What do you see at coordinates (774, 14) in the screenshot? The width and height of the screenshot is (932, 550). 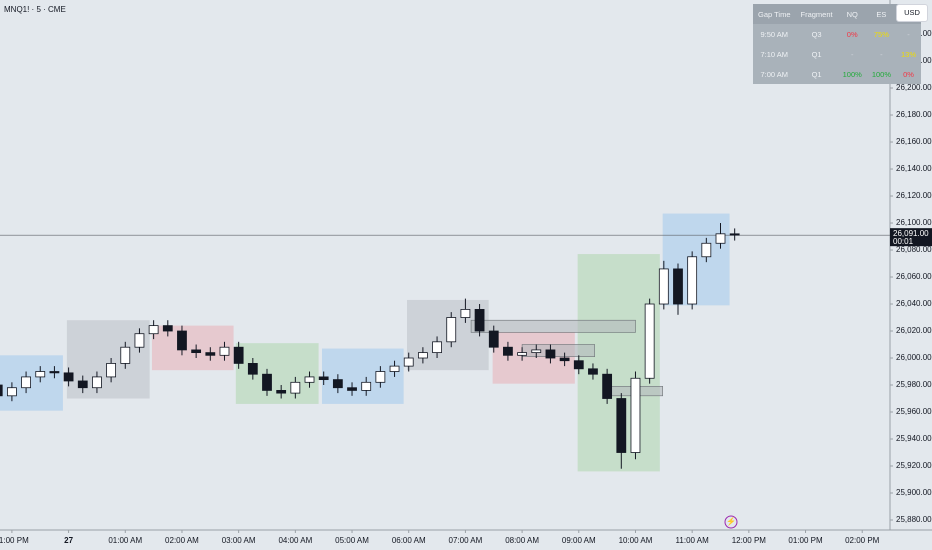 I see `table-header-cell: Gap Time` at bounding box center [774, 14].